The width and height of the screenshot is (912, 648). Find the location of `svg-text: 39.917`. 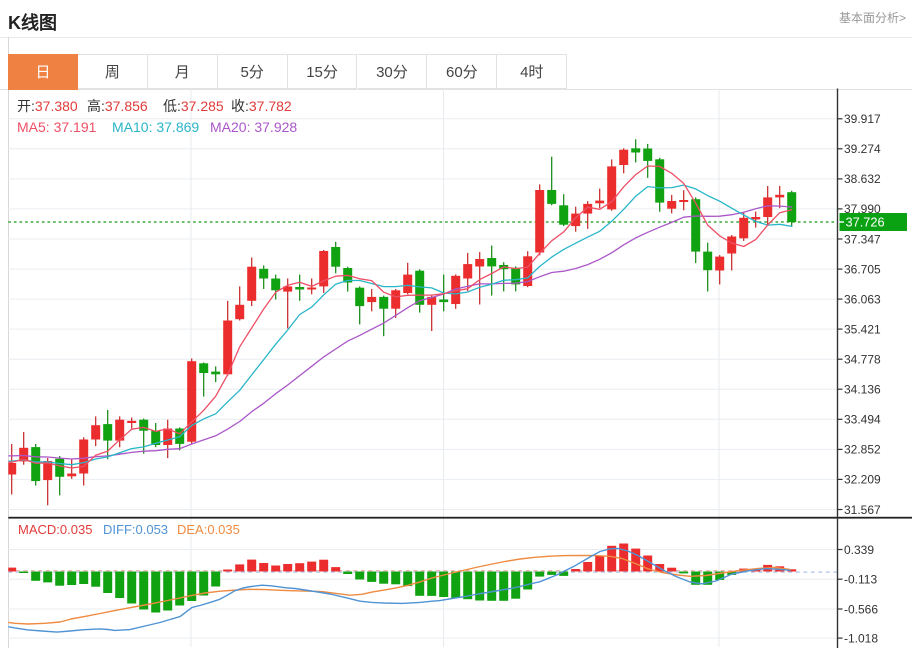

svg-text: 39.917 is located at coordinates (862, 119).